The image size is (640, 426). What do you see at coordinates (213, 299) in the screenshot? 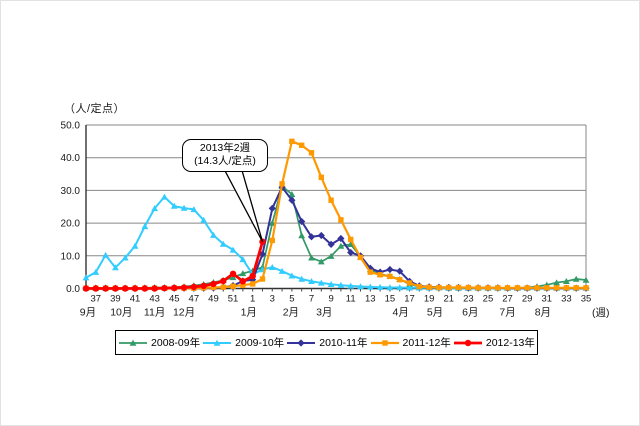
I see `x-tick-label: 49` at bounding box center [213, 299].